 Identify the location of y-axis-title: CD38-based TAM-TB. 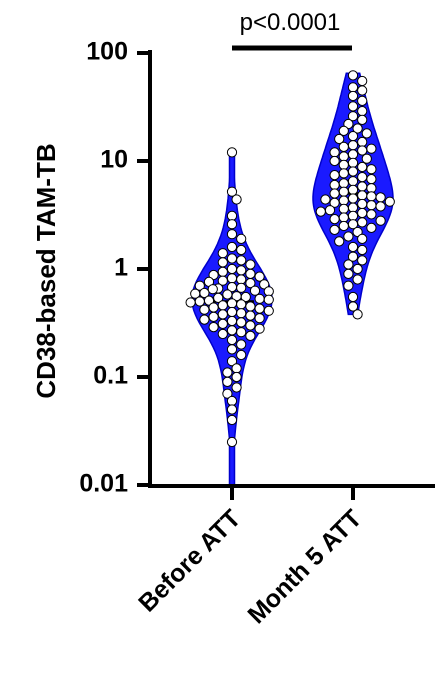
(46, 270).